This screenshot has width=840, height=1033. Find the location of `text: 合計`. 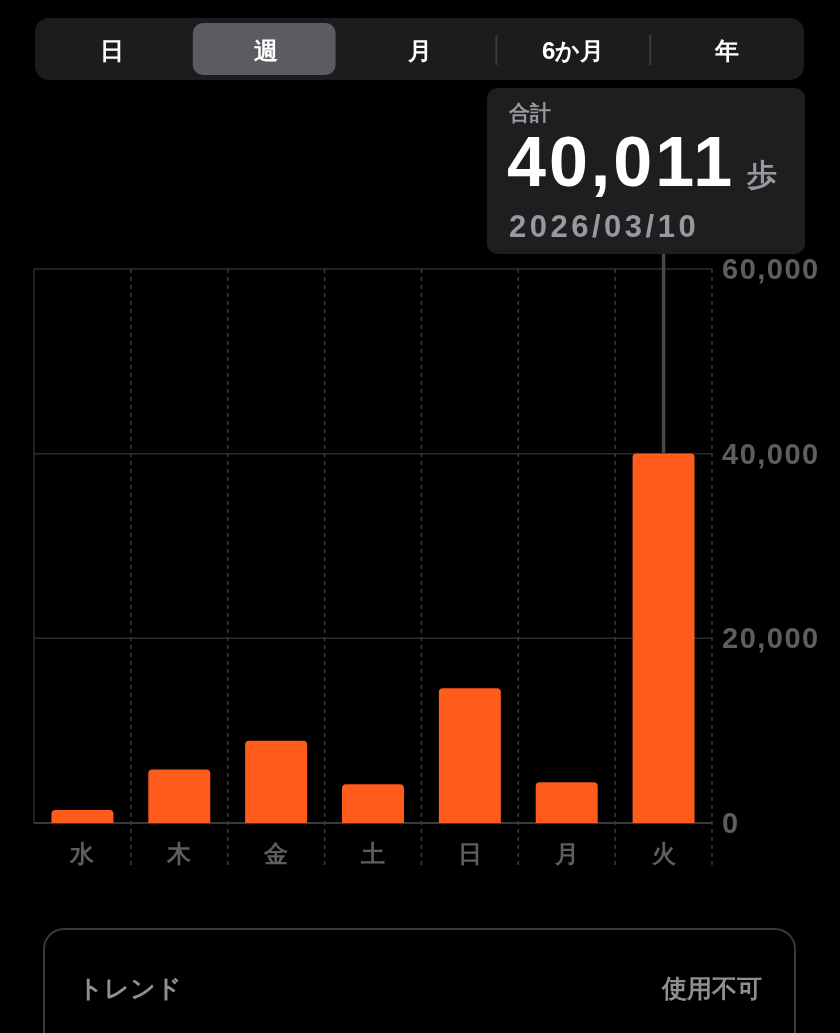

text: 合計 is located at coordinates (529, 112).